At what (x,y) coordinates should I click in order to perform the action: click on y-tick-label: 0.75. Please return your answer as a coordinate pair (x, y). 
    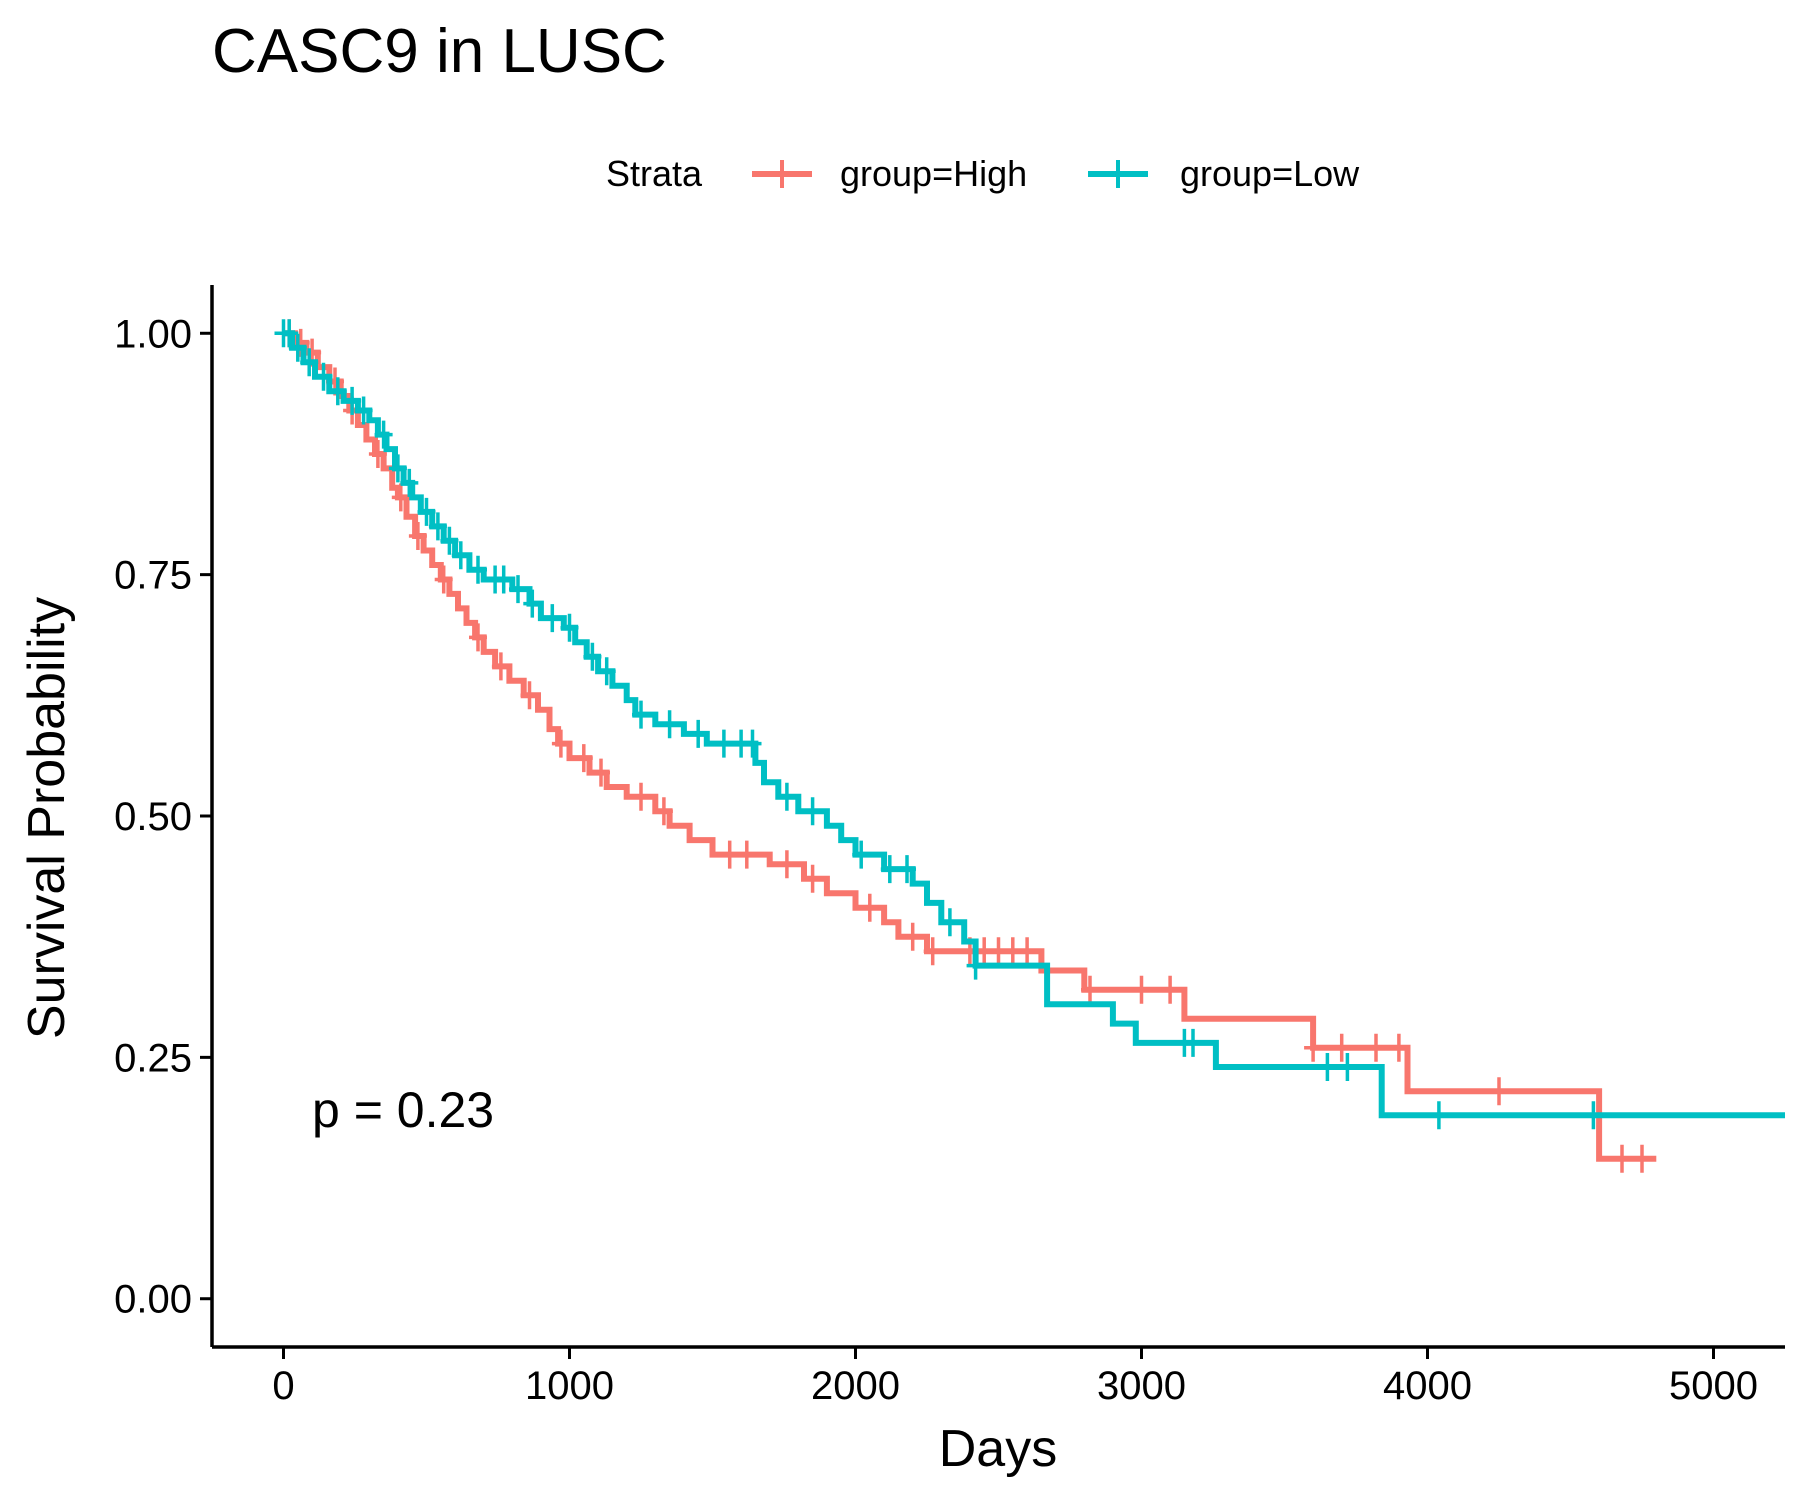
    Looking at the image, I should click on (153, 576).